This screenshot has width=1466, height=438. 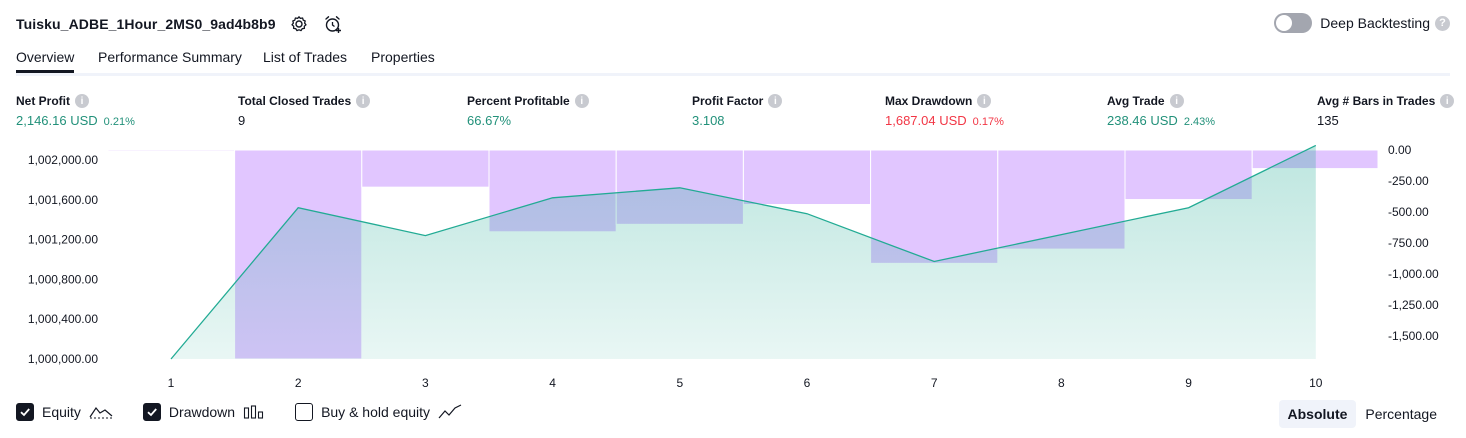 I want to click on add-alert-icon, so click(x=333, y=24).